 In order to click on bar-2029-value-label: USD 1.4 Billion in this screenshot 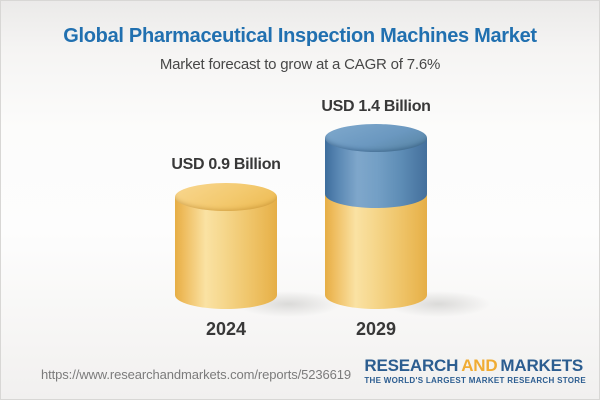, I will do `click(376, 106)`.